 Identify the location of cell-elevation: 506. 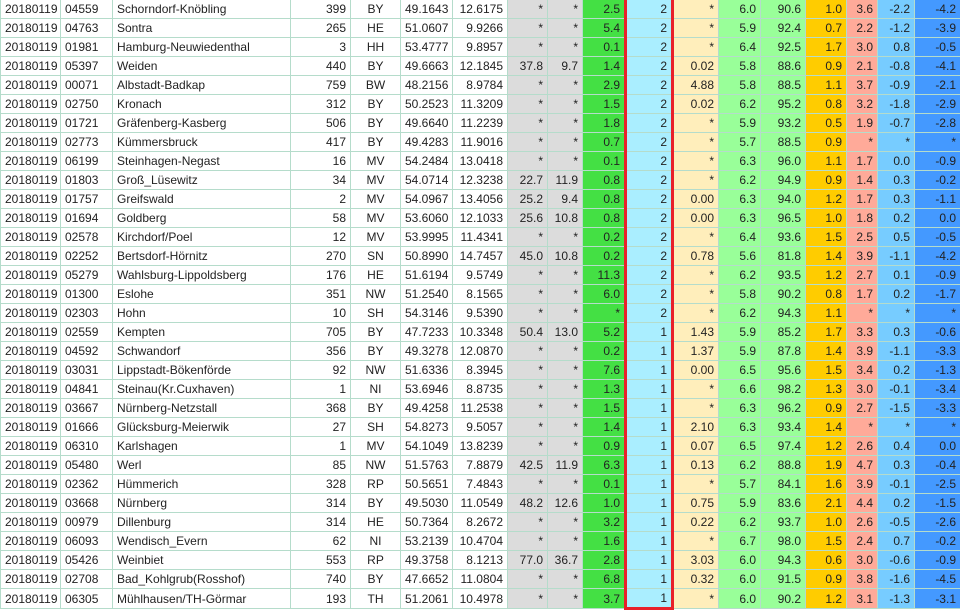
(320, 123).